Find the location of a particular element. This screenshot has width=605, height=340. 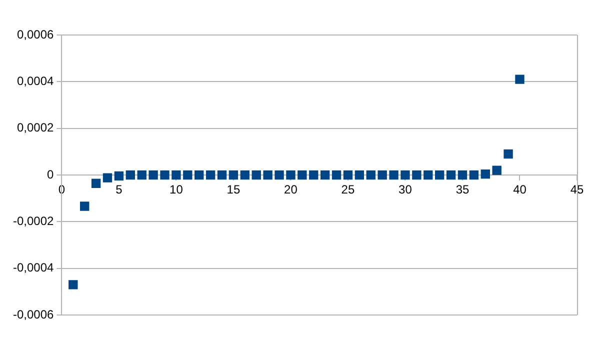

y-tick-label: -0,0006 is located at coordinates (33, 314).